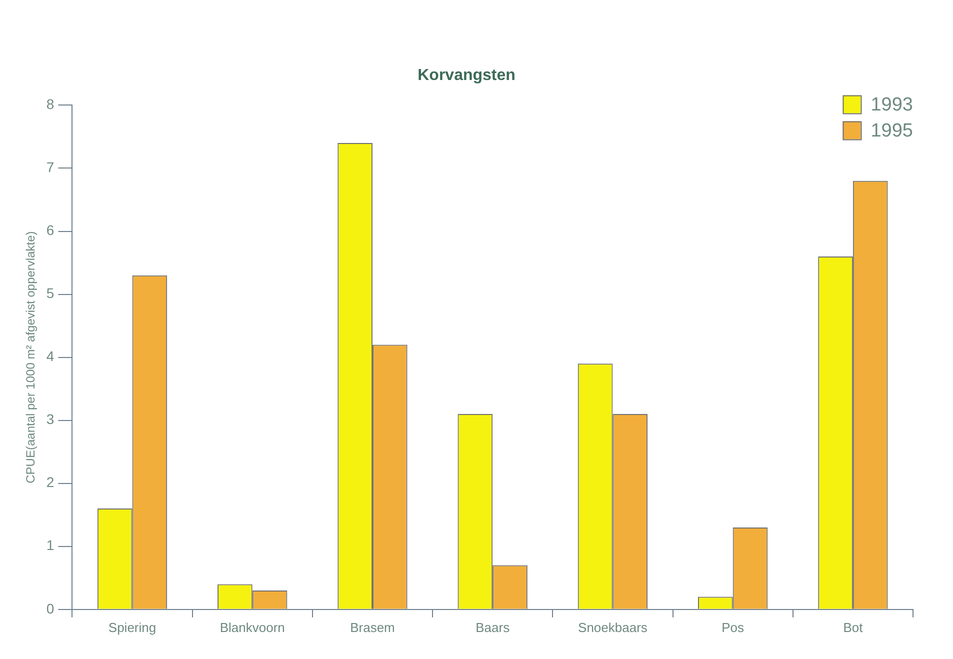 The height and width of the screenshot is (659, 953). What do you see at coordinates (50, 356) in the screenshot?
I see `y-tick-label: 4` at bounding box center [50, 356].